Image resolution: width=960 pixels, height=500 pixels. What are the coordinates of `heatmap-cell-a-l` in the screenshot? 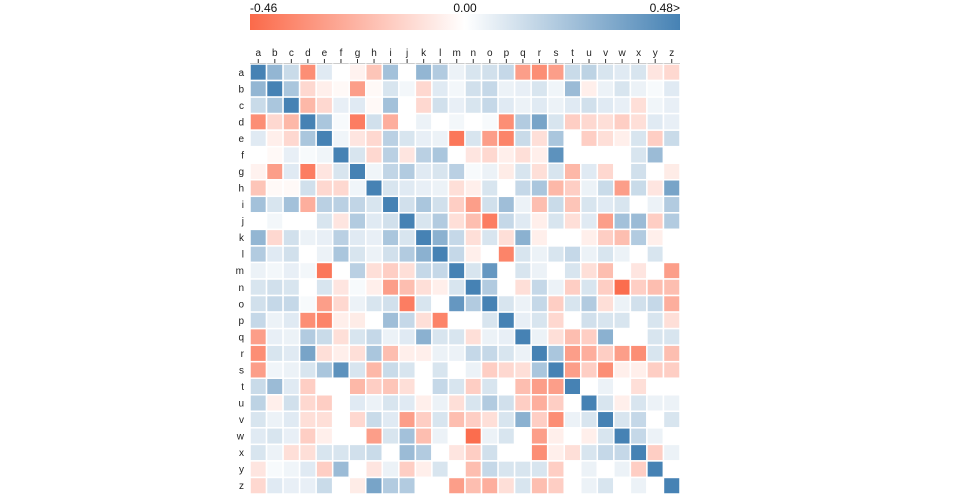 It's located at (440, 72).